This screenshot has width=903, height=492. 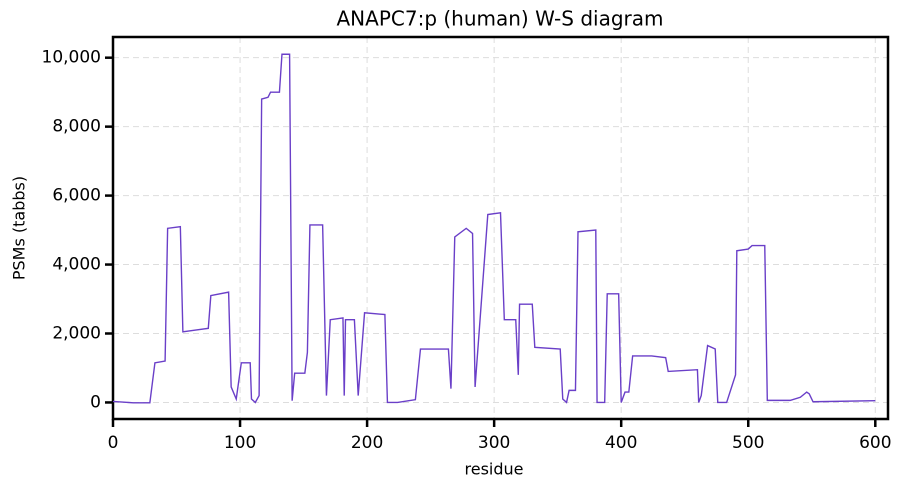 I want to click on y-tick-label: 8,000, so click(x=76, y=127).